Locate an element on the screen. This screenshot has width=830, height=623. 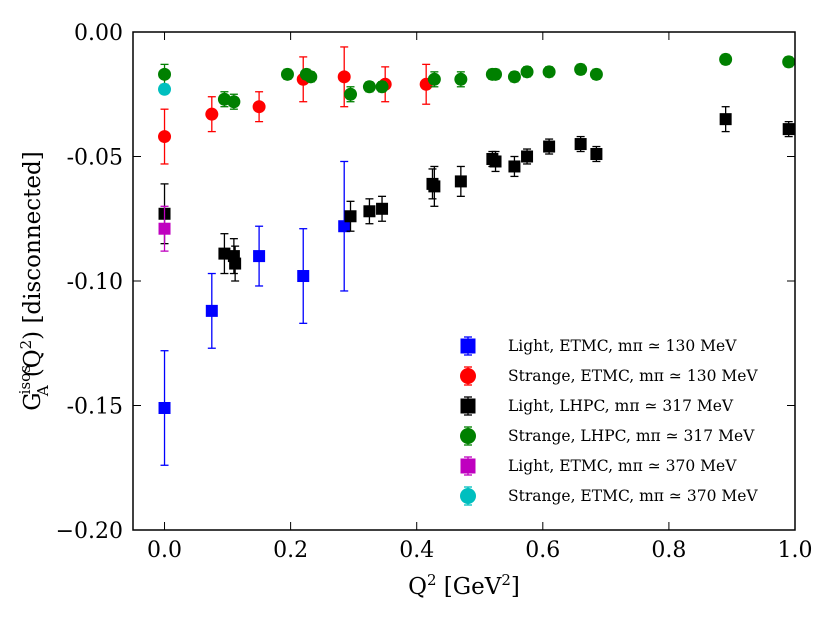
legend-entry: Light, ETMC, mπ ≃ 130 MeV is located at coordinates (598, 346).